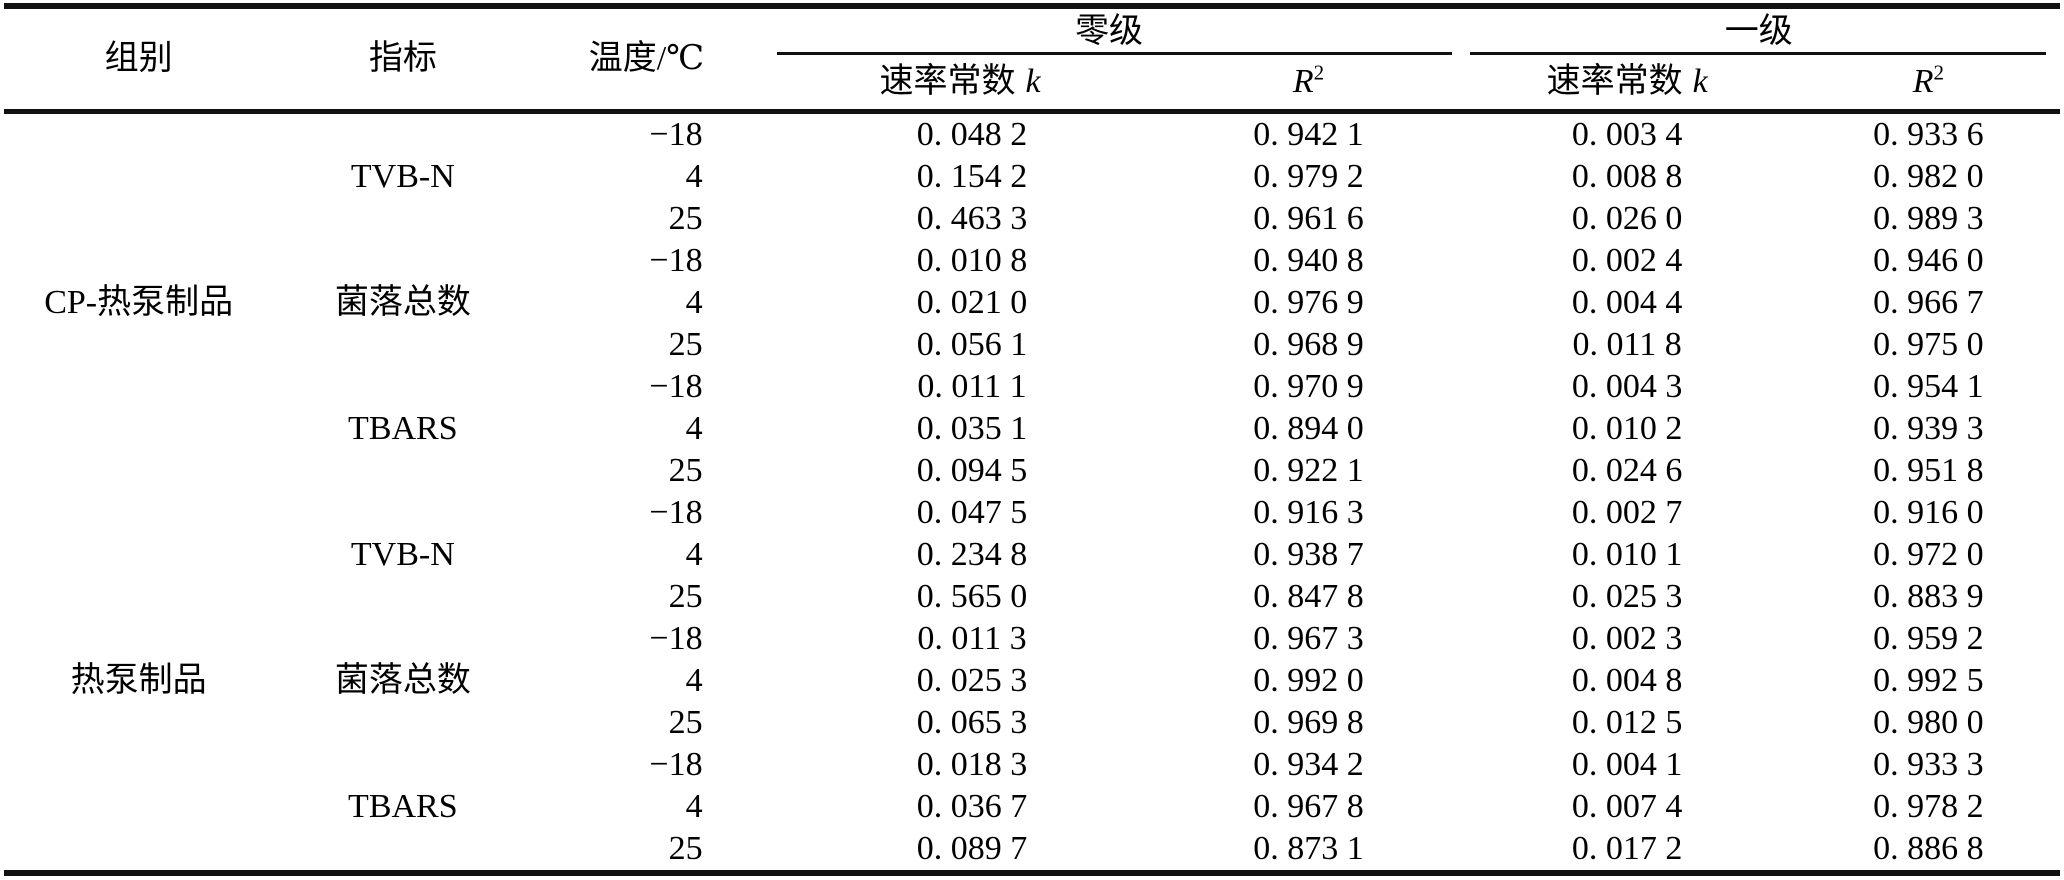  What do you see at coordinates (972, 470) in the screenshot?
I see `zero-order-k-cell: 0. 094 5` at bounding box center [972, 470].